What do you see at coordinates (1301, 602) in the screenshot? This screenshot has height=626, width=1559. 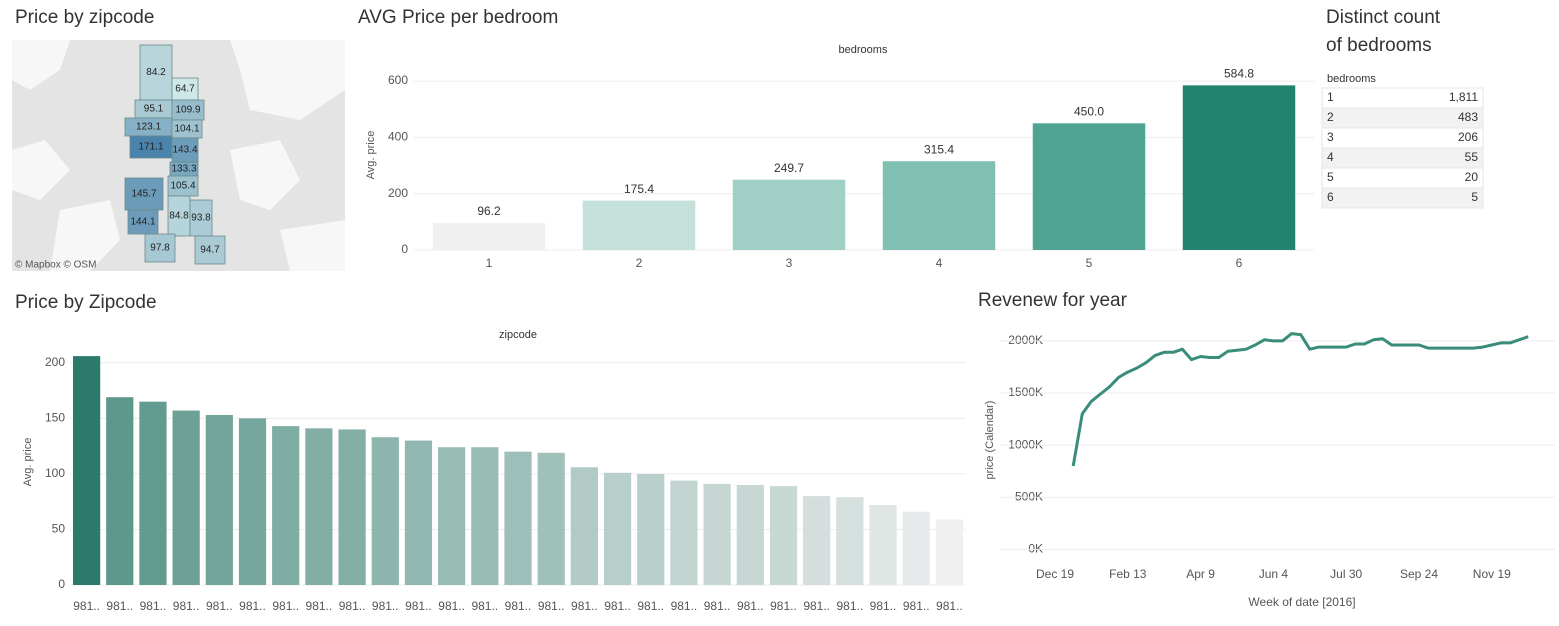 I see `x-axis-title: Week of date [2016]` at bounding box center [1301, 602].